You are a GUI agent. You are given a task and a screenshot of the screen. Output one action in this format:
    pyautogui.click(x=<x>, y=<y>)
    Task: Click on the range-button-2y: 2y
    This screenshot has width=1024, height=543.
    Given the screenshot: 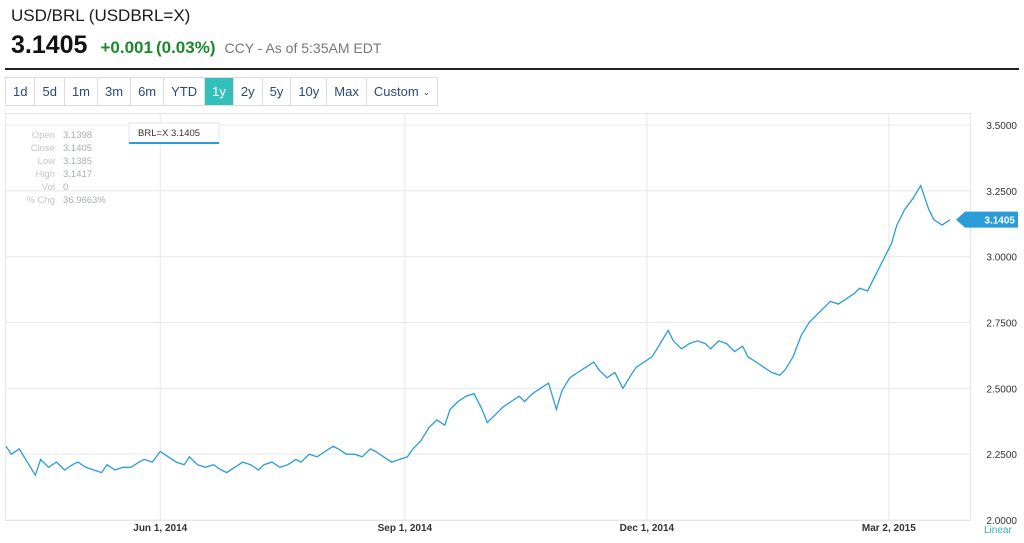 What is the action you would take?
    pyautogui.click(x=248, y=91)
    